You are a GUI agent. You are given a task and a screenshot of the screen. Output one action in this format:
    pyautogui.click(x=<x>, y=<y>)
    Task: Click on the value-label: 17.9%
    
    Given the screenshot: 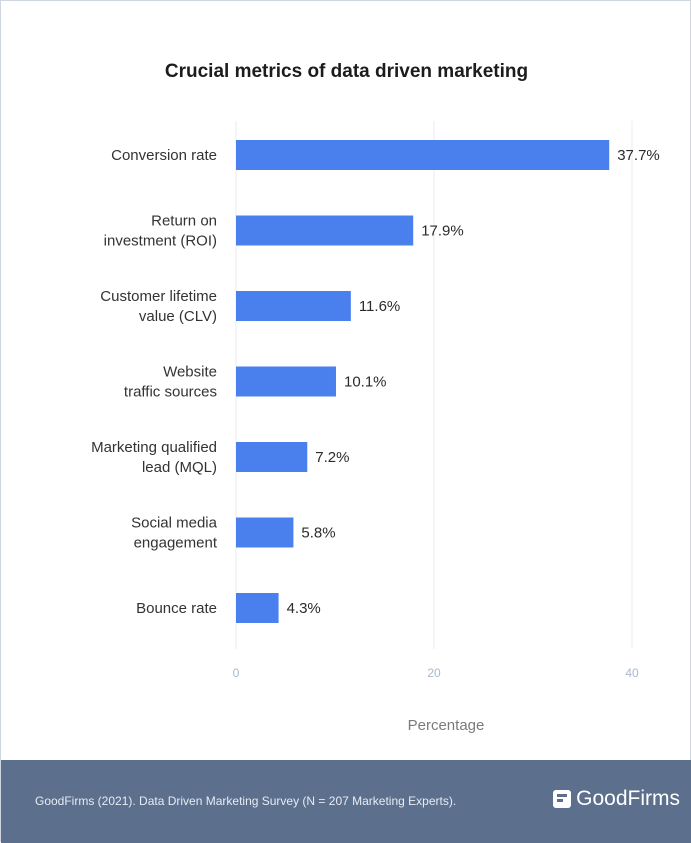 What is the action you would take?
    pyautogui.click(x=442, y=231)
    